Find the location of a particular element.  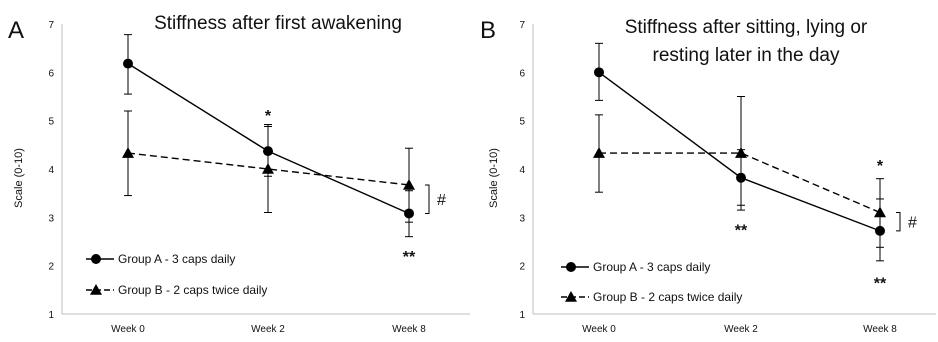

y-axis-label-a: Scale (0-10) is located at coordinates (19, 178).